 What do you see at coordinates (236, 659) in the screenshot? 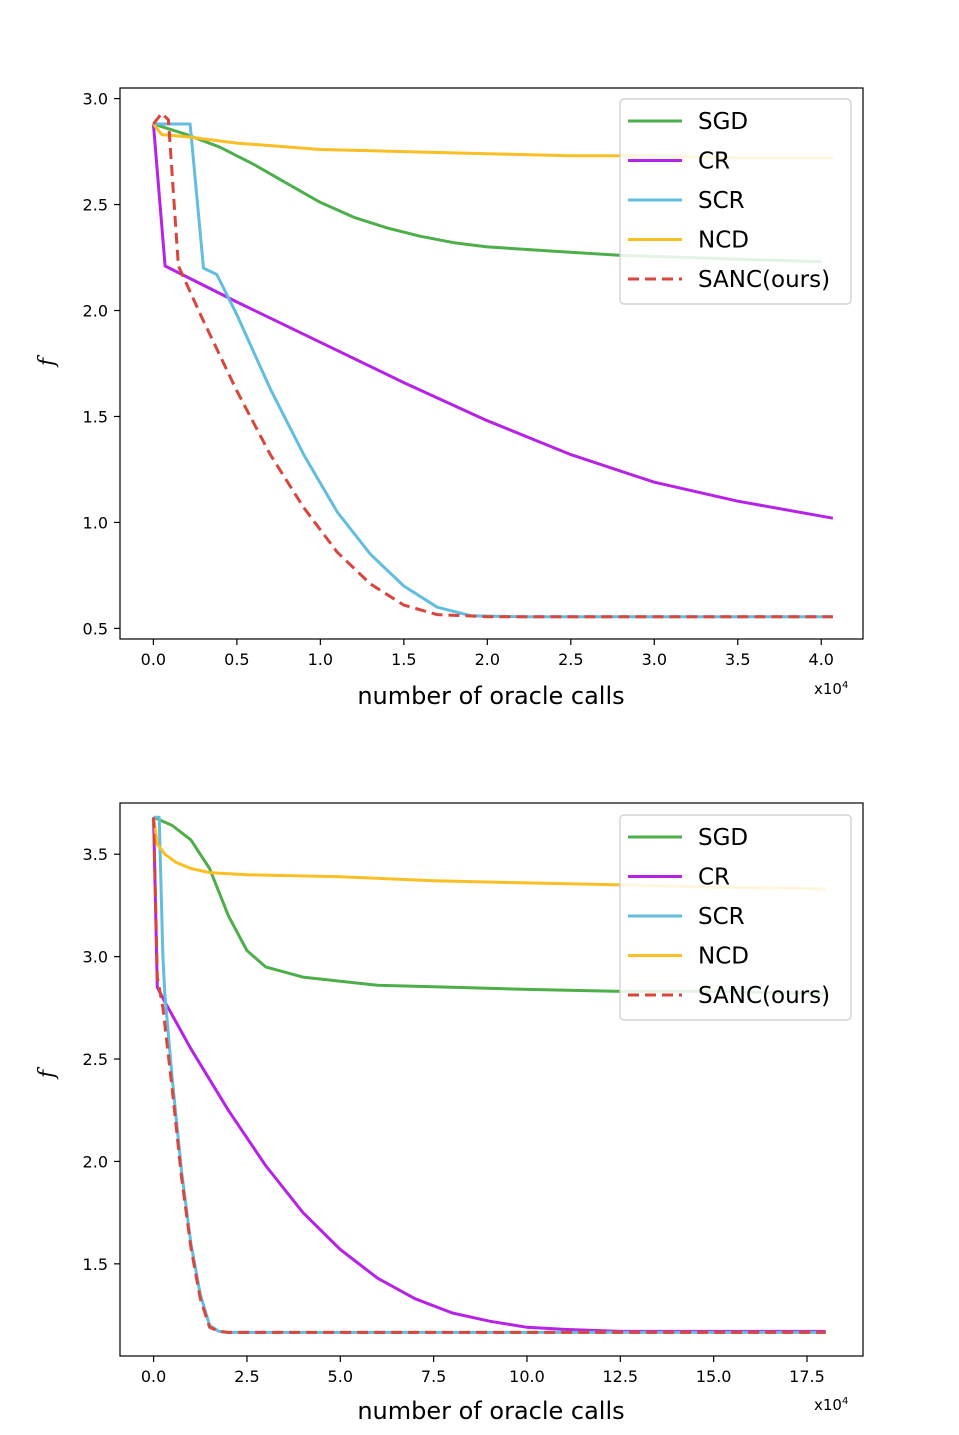
I see `x-tick-label: 0.5` at bounding box center [236, 659].